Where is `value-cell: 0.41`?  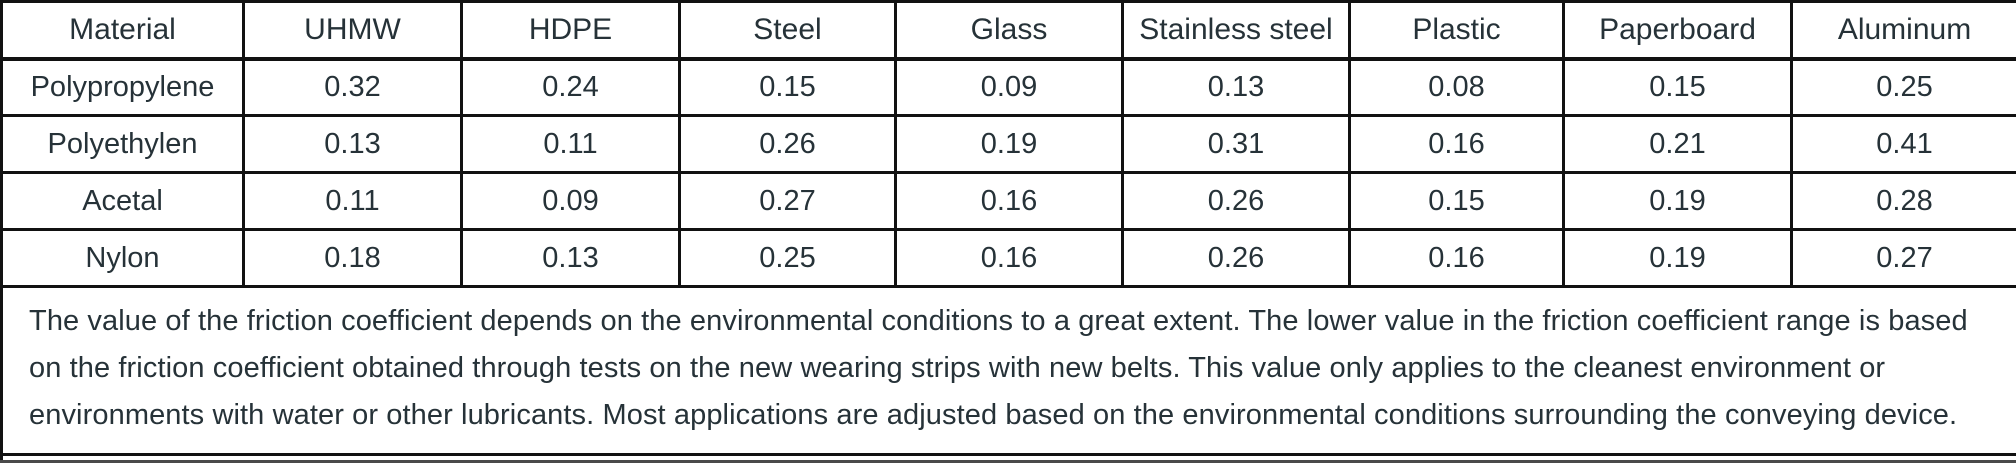 value-cell: 0.41 is located at coordinates (1903, 144).